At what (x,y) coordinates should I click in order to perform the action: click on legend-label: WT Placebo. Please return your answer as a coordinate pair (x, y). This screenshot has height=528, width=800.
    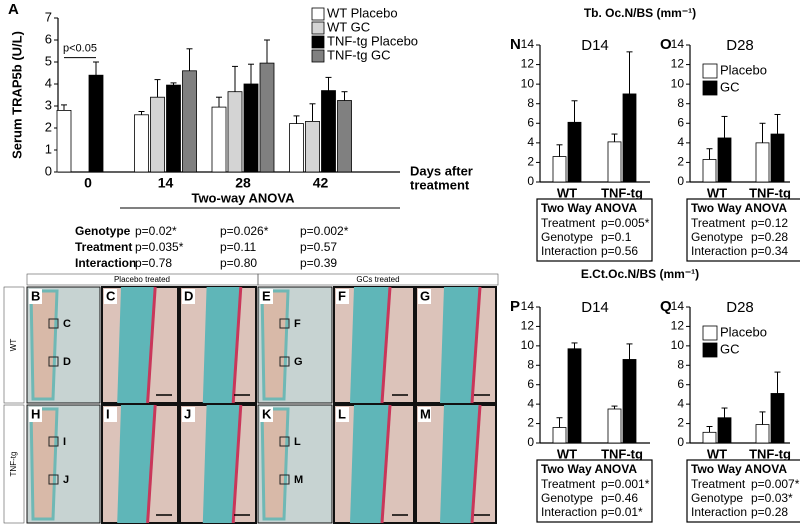
    Looking at the image, I should click on (362, 12).